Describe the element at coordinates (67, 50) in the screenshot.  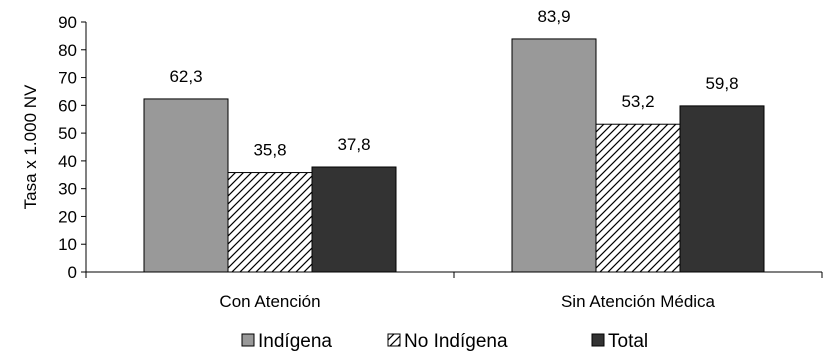
I see `y-tick-label: 80` at that location.